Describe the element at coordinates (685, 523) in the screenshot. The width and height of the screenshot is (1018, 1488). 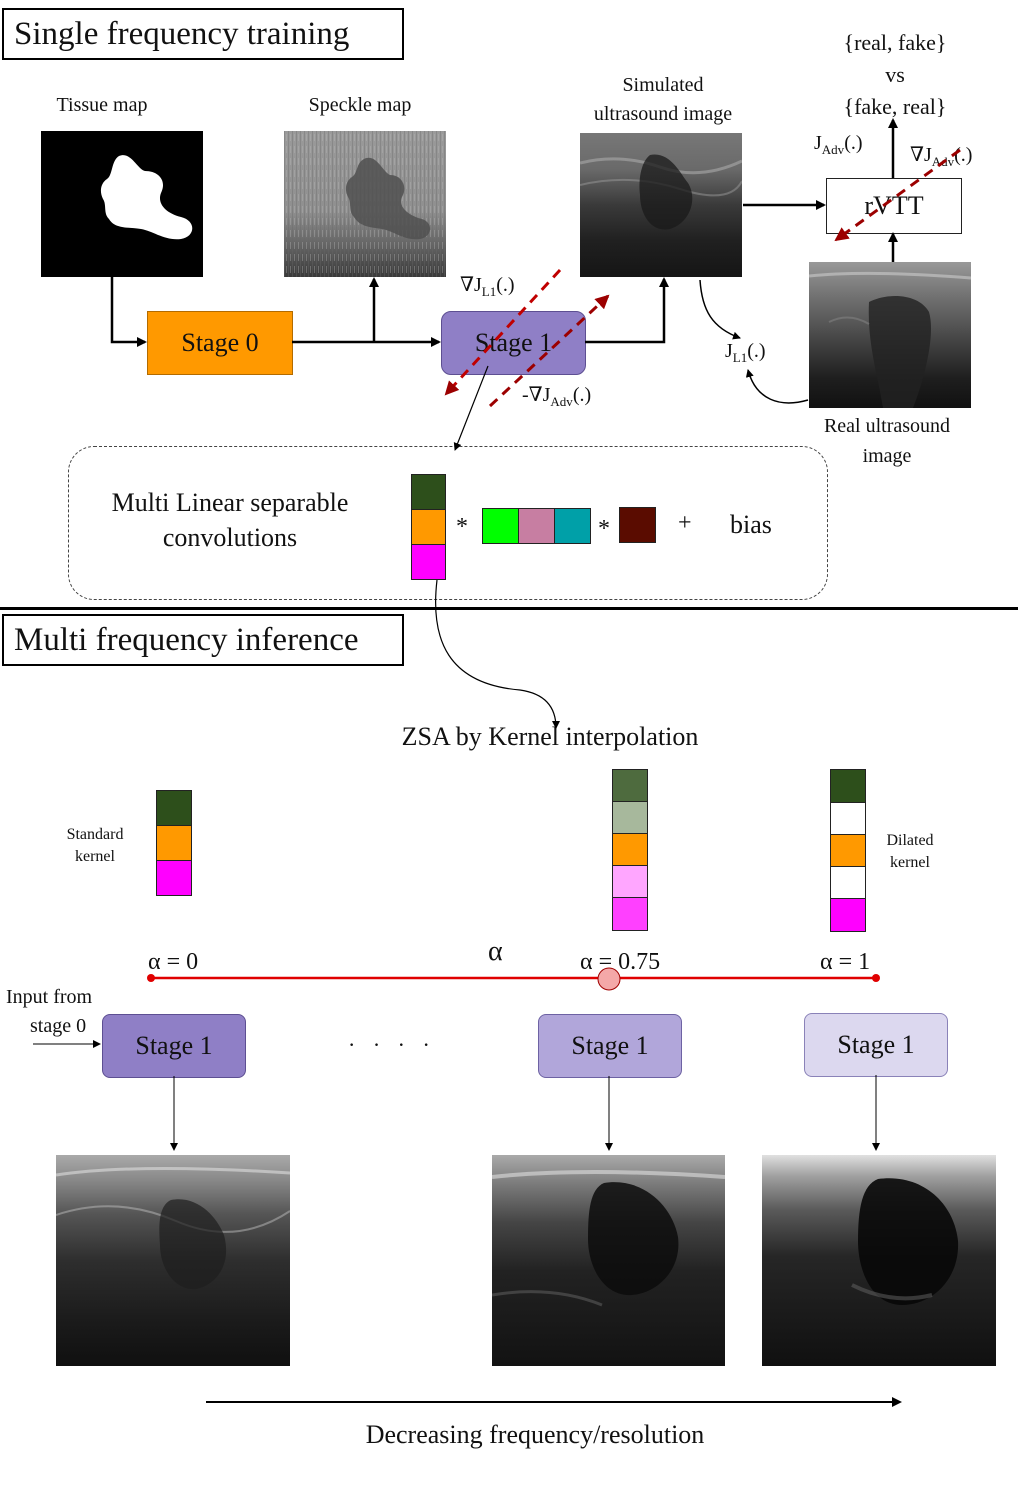
I see `plus-sign: +` at that location.